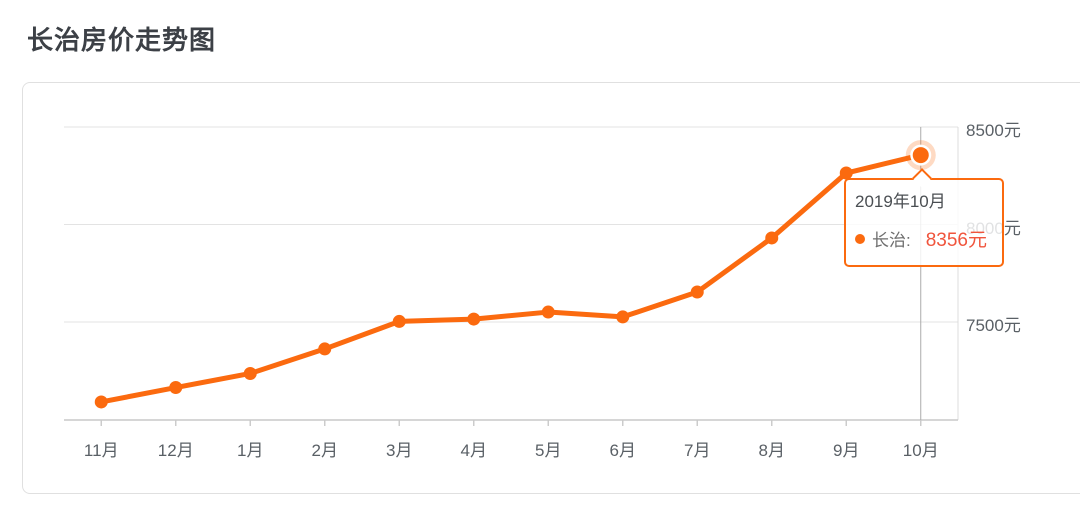 This screenshot has width=1080, height=524. Describe the element at coordinates (473, 450) in the screenshot. I see `x-axis-label: 4月` at that location.